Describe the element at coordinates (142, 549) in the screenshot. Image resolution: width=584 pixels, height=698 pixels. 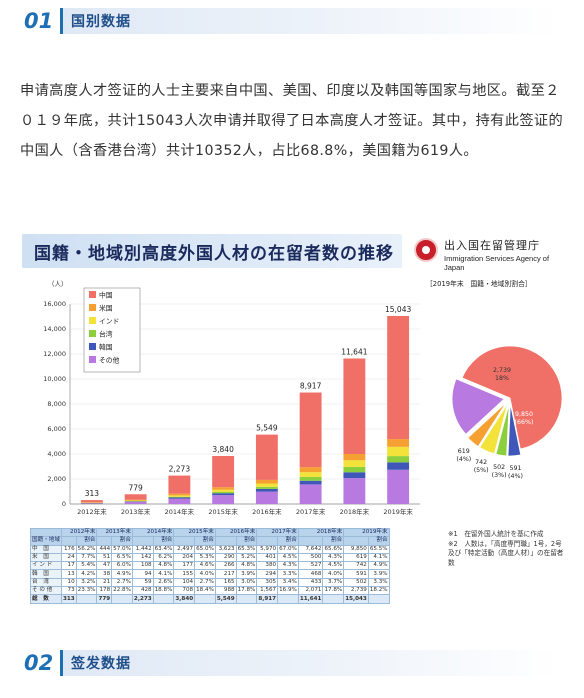
I see `table-cell: 1,442` at that location.